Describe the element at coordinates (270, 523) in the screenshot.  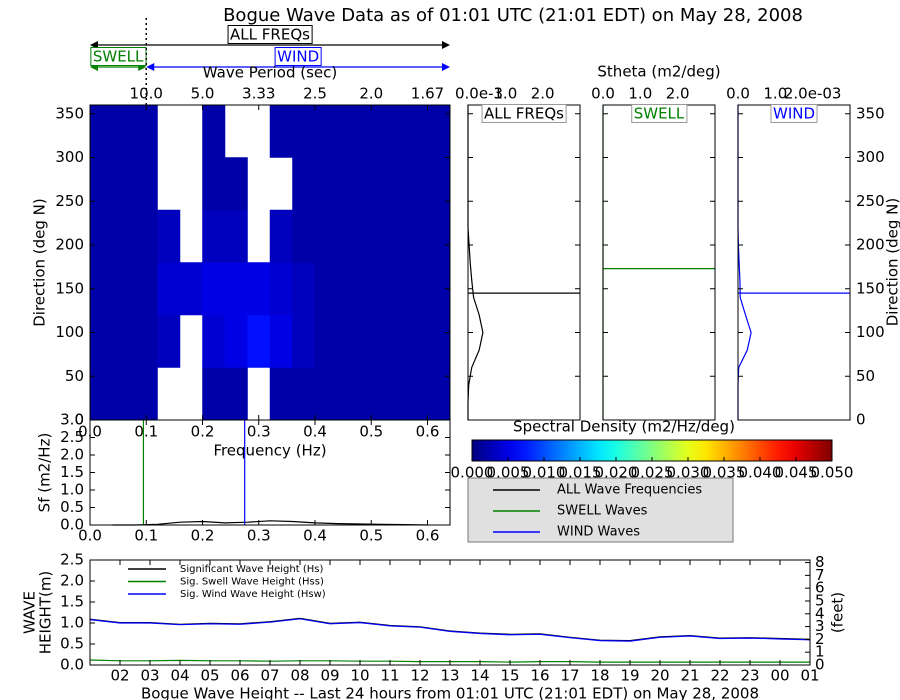
I see `series-line` at that location.